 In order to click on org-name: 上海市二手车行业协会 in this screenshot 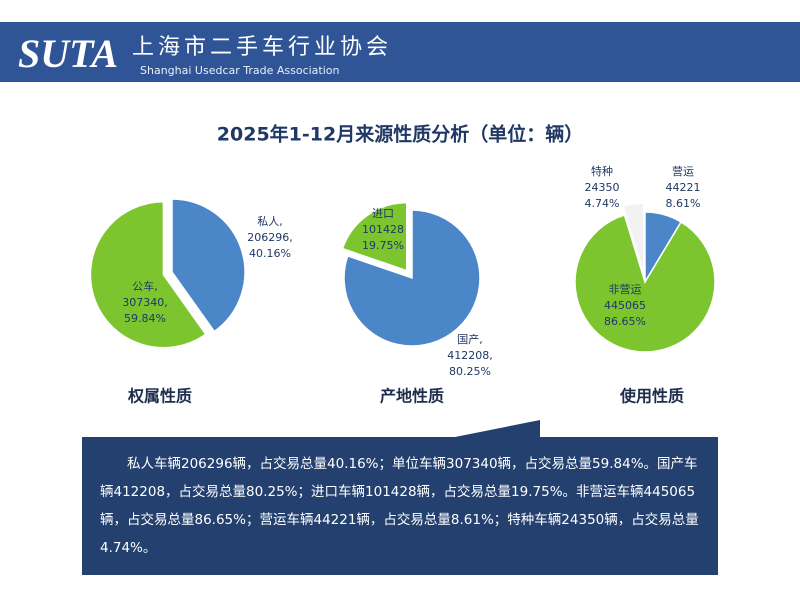, I will do `click(262, 47)`.